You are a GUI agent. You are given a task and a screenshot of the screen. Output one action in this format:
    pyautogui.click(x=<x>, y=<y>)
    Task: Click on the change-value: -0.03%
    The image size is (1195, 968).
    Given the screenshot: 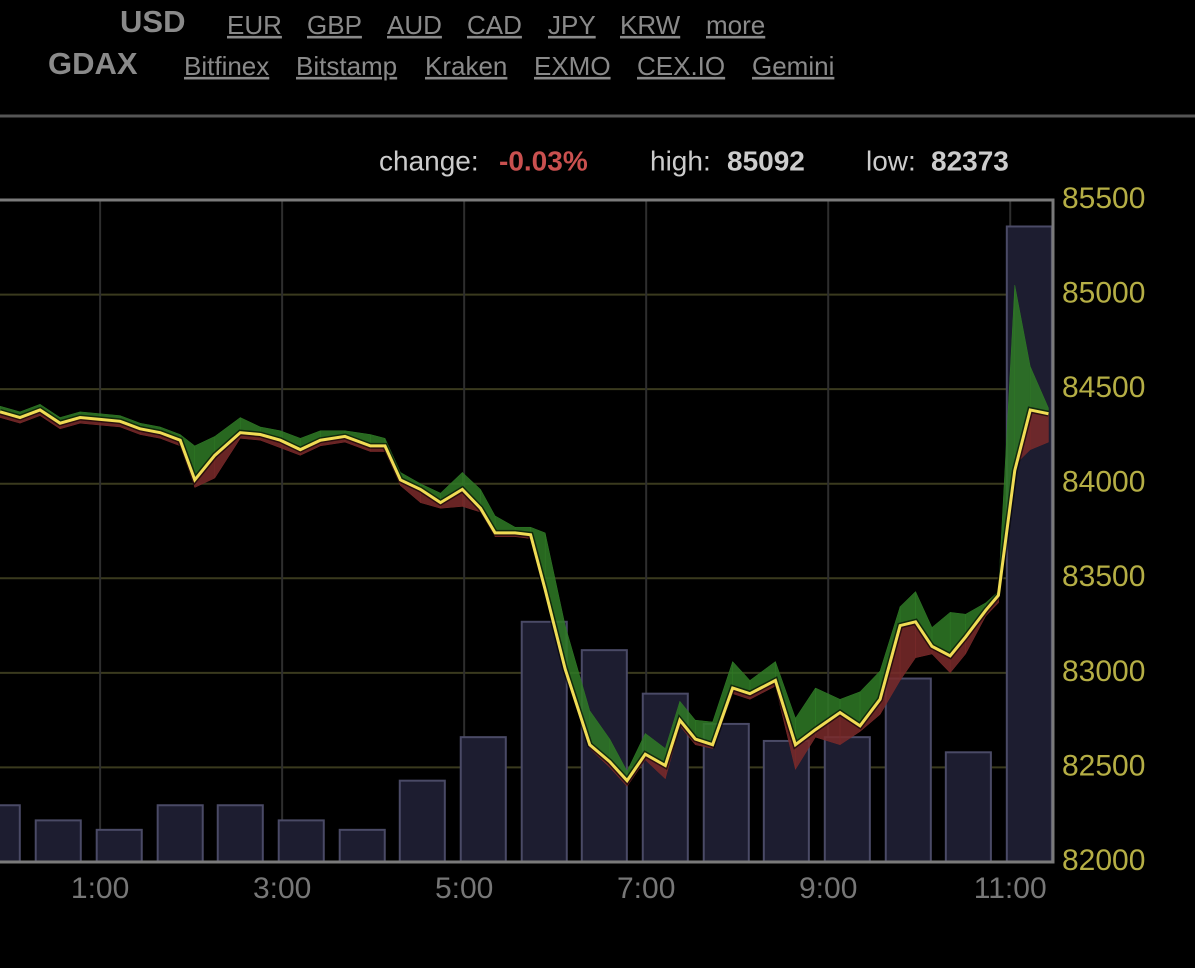 What is the action you would take?
    pyautogui.click(x=543, y=160)
    